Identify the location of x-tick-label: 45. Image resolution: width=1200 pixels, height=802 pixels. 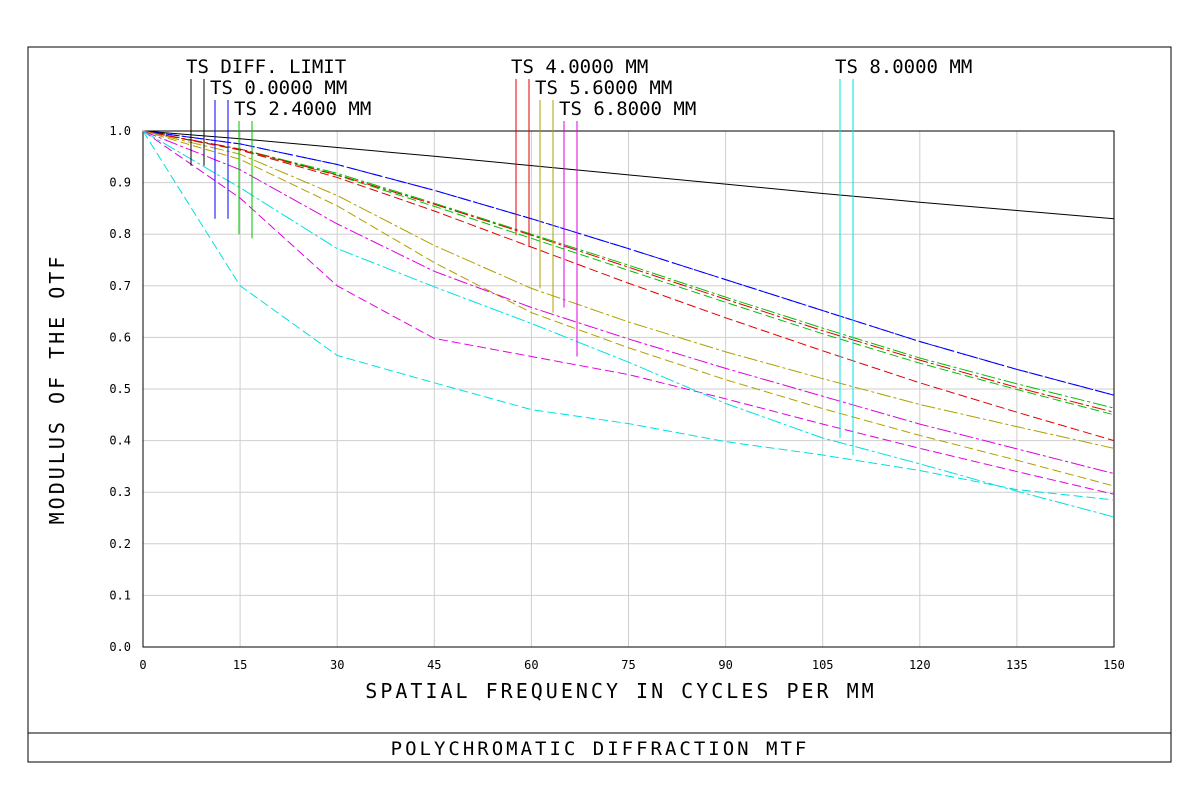
(434, 665).